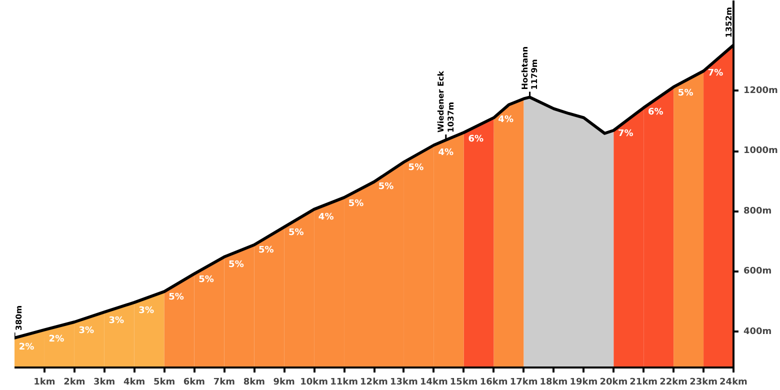  Describe the element at coordinates (494, 383) in the screenshot. I see `x-tick-label: 16km` at that location.